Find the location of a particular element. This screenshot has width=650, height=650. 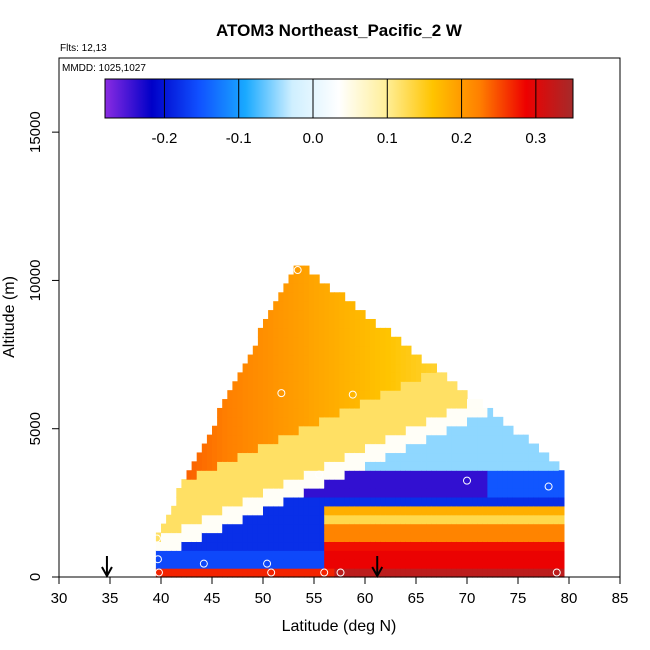

x-tick-label: 35 is located at coordinates (110, 598).